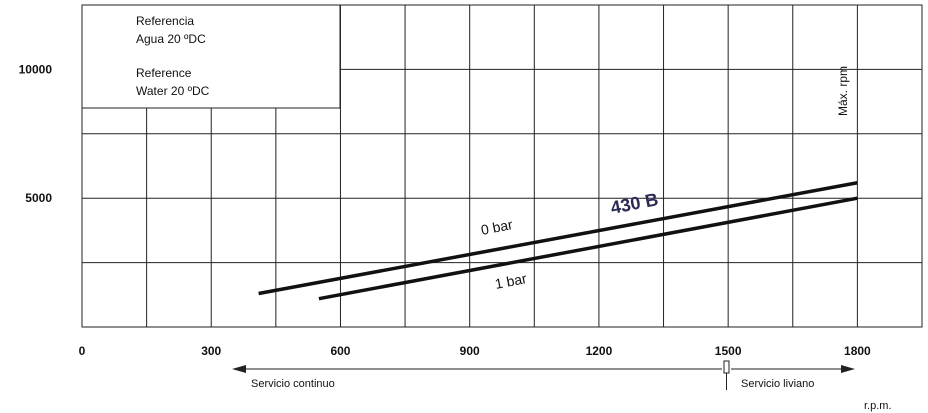  Describe the element at coordinates (470, 351) in the screenshot. I see `x-tick-label: 900` at that location.